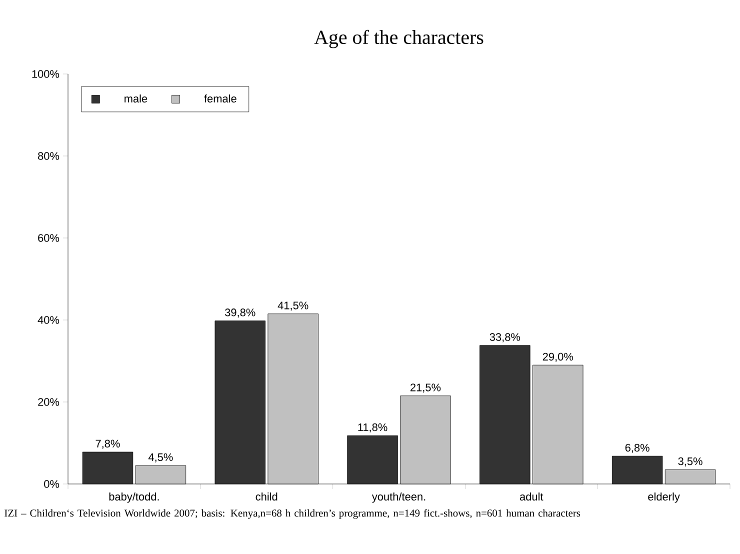  Describe the element at coordinates (532, 496) in the screenshot. I see `x-tick-label: adult` at that location.